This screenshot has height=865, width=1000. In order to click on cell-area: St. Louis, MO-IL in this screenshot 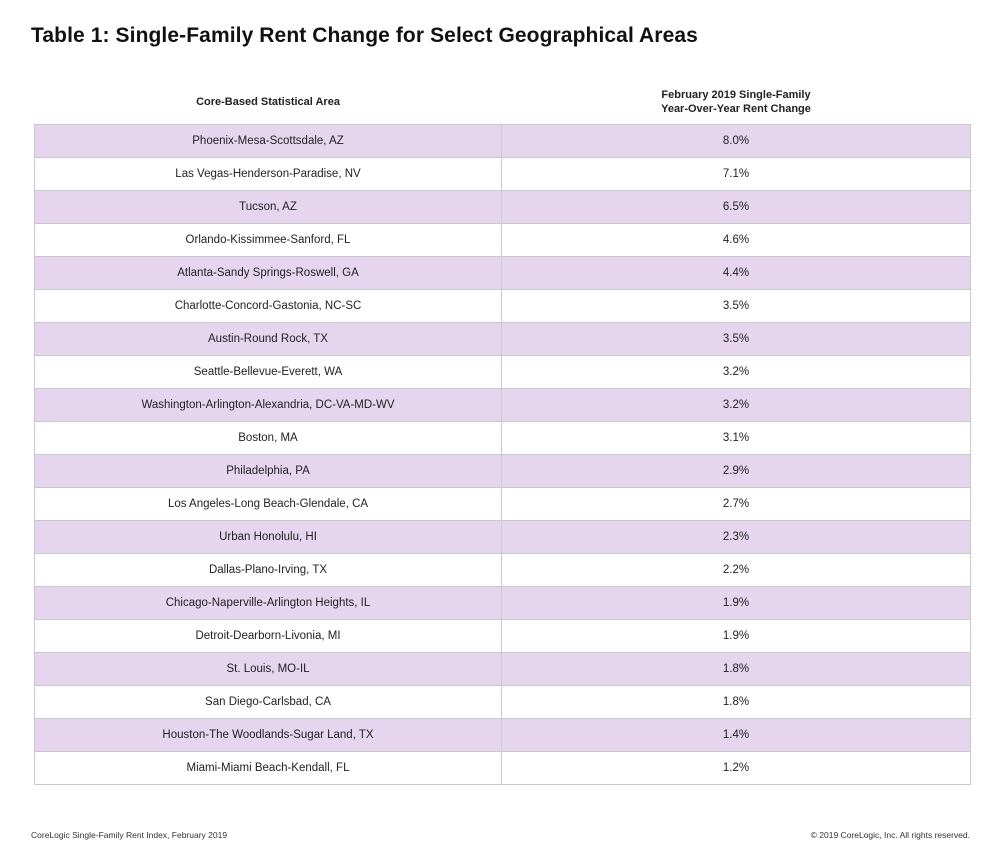, I will do `click(268, 669)`.